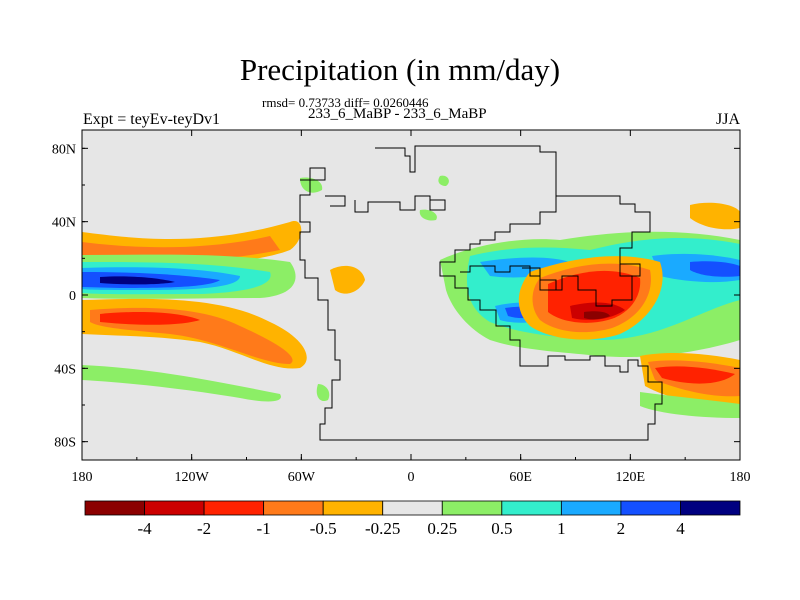 The image size is (800, 600). Describe the element at coordinates (151, 119) in the screenshot. I see `experiment-label: Expt = teyEv-teyDv1` at that location.